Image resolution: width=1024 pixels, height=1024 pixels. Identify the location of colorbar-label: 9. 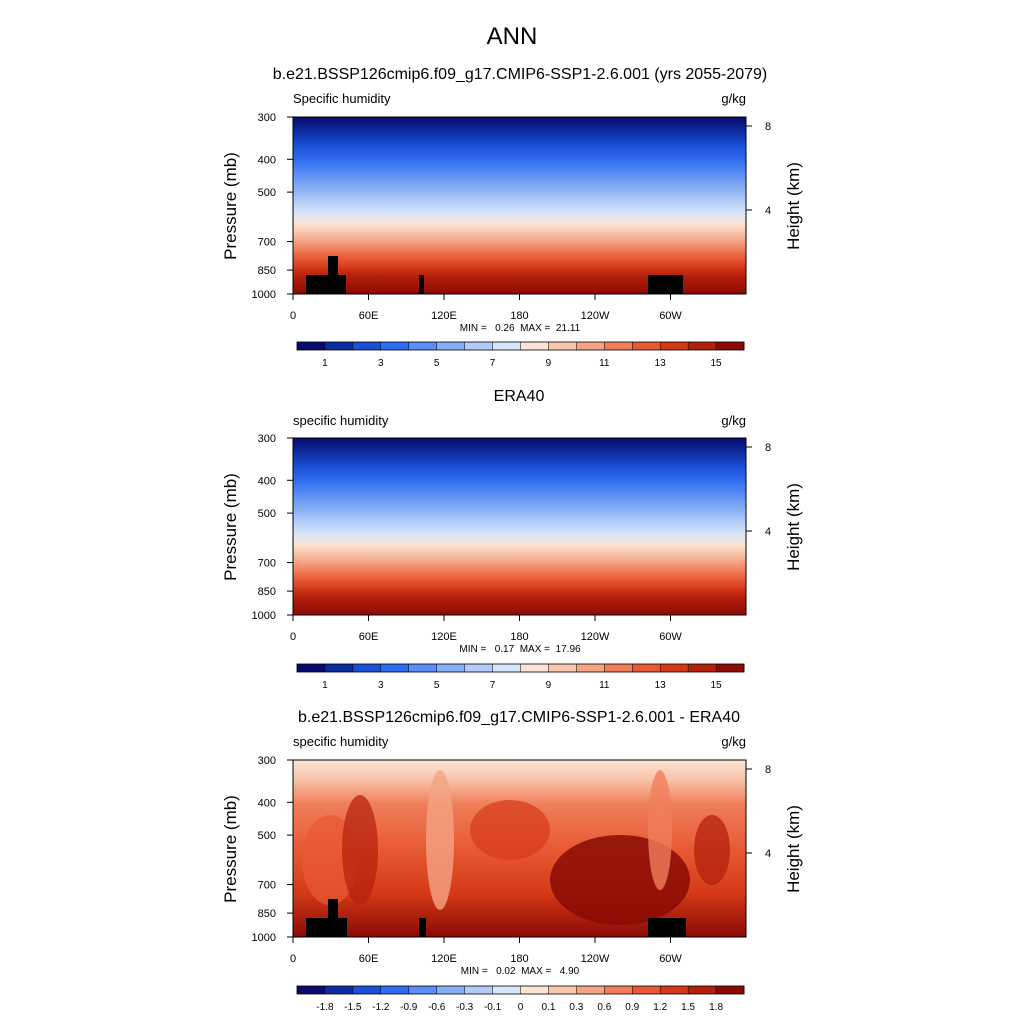
(549, 363).